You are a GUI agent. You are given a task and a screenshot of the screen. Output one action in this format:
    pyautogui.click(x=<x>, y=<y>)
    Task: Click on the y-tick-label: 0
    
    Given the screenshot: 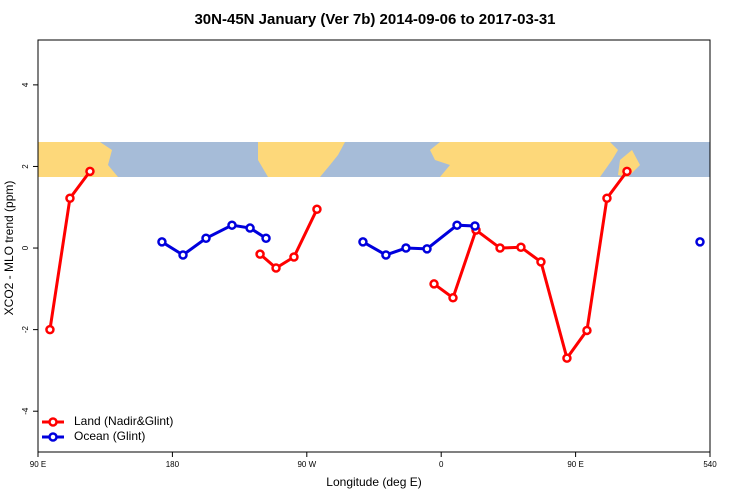 What is the action you would take?
    pyautogui.click(x=25, y=247)
    